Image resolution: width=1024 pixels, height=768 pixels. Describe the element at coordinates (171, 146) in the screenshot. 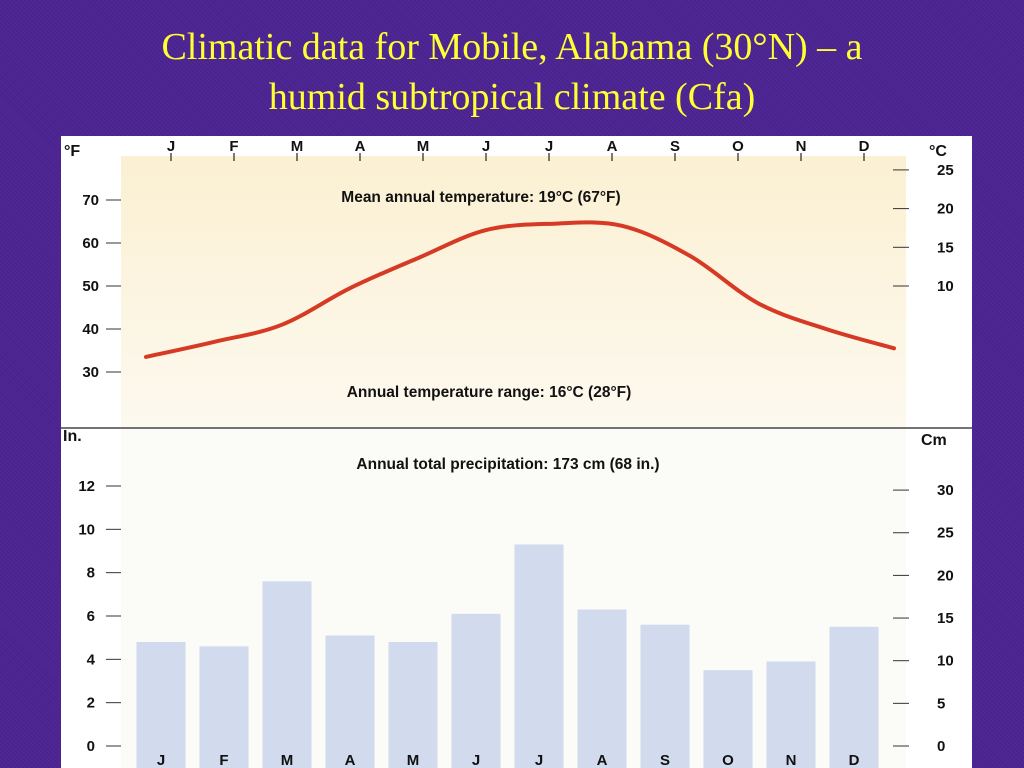

I see `month-label-top-1: J` at that location.